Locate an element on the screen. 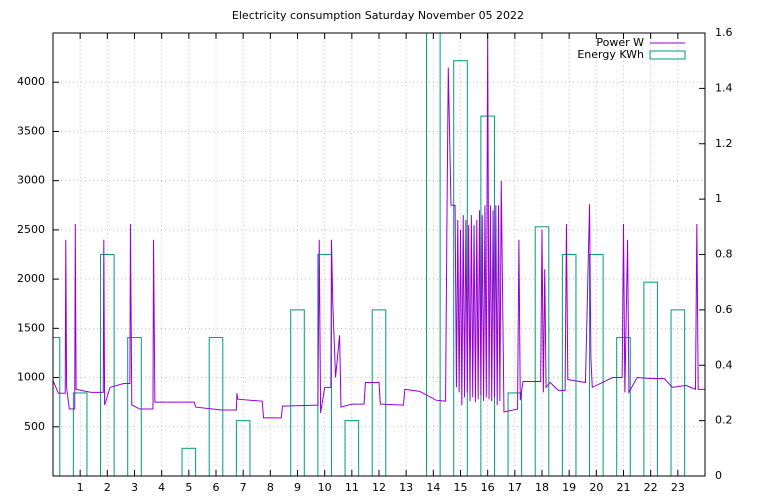 The height and width of the screenshot is (500, 768). x-tick-label: 17 is located at coordinates (515, 487).